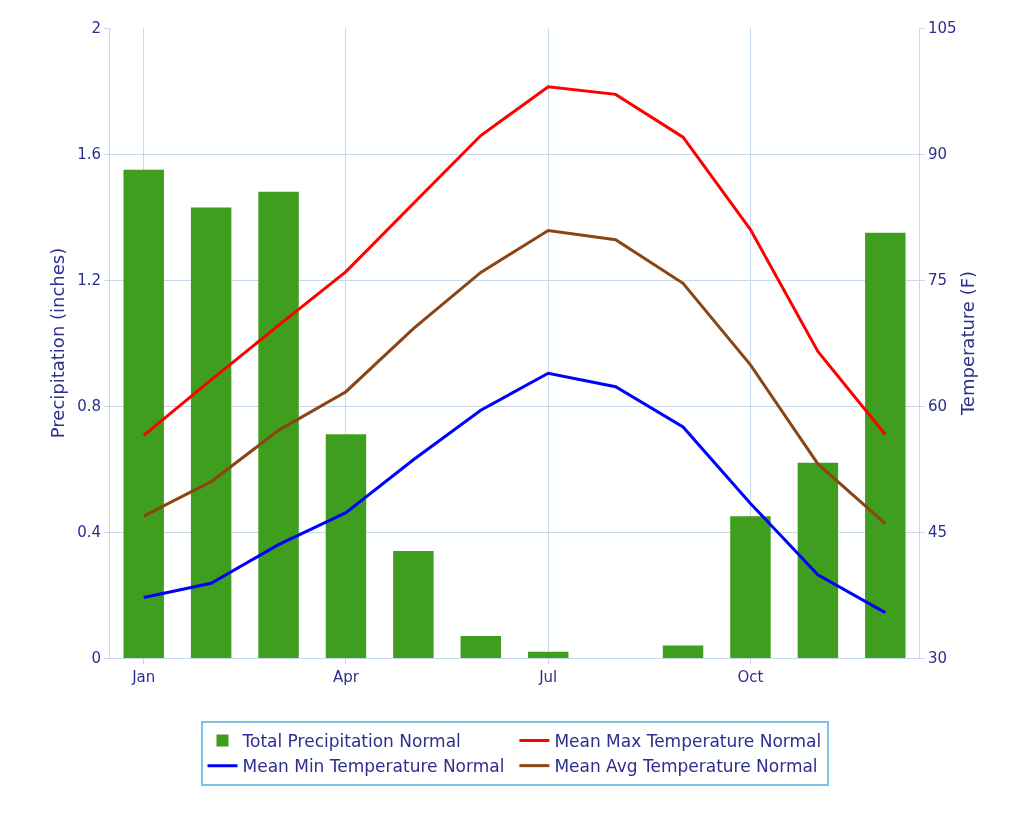 The width and height of the screenshot is (1029, 818). I want to click on x-tick-label: Jul, so click(548, 677).